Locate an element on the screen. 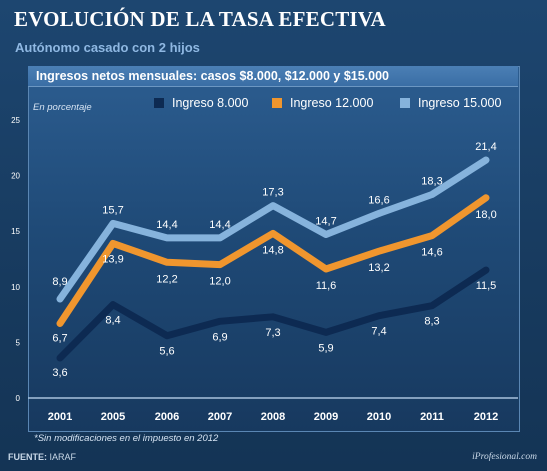  legend-item-15000: Ingreso 15.000 is located at coordinates (450, 102).